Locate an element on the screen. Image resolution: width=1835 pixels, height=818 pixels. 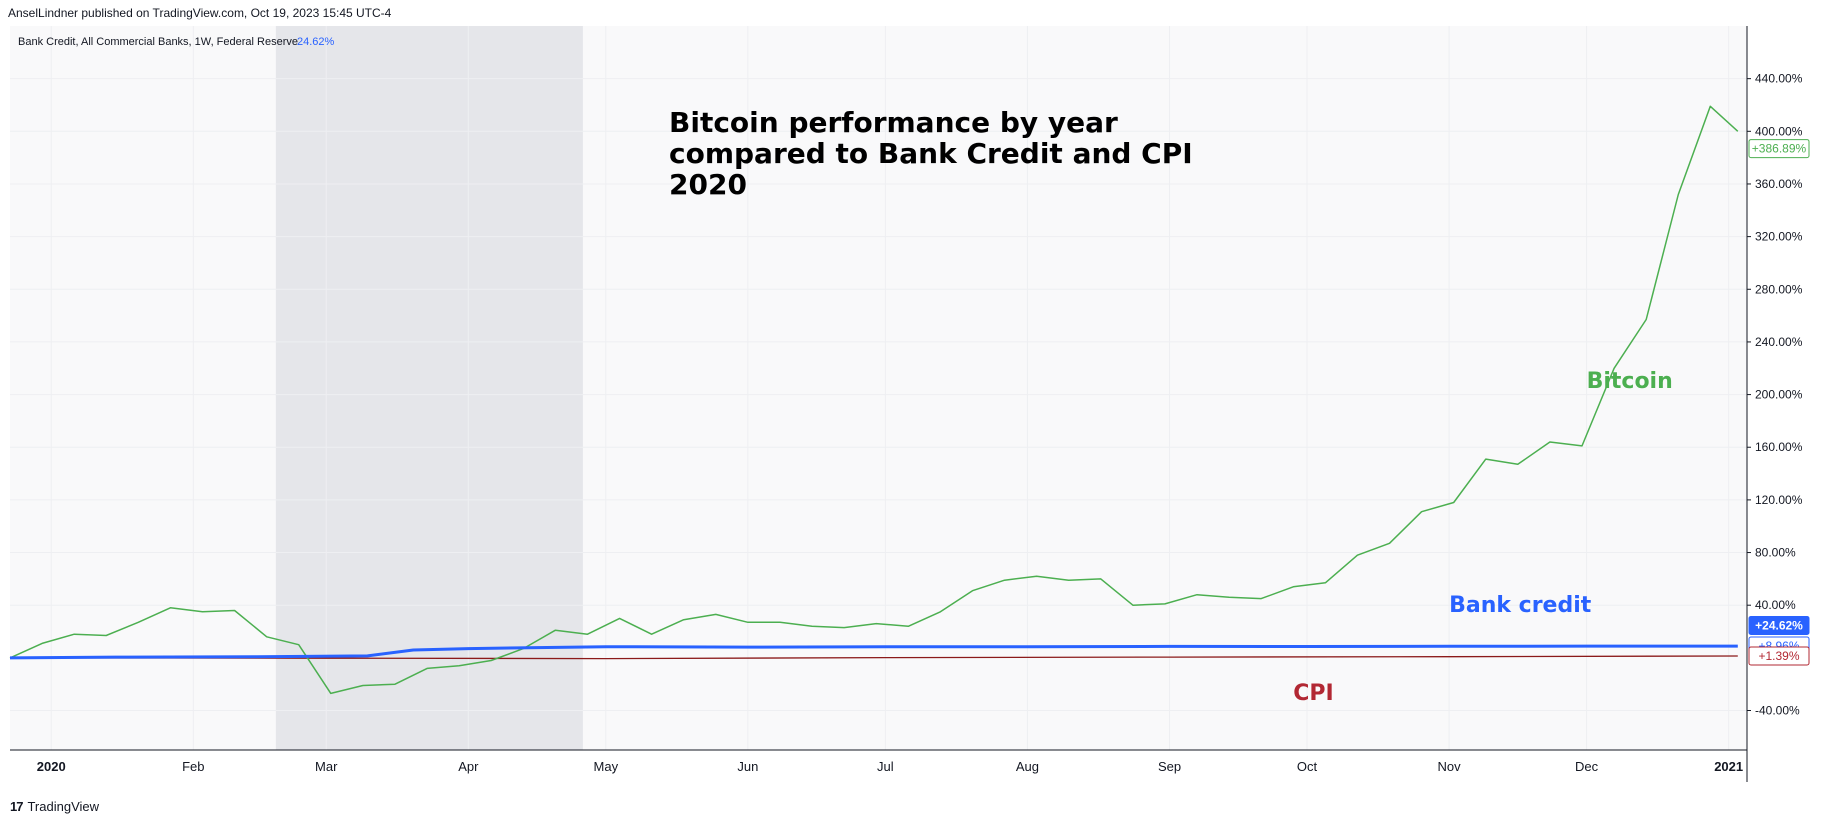
y-tick-label: 320.00% is located at coordinates (1779, 237).